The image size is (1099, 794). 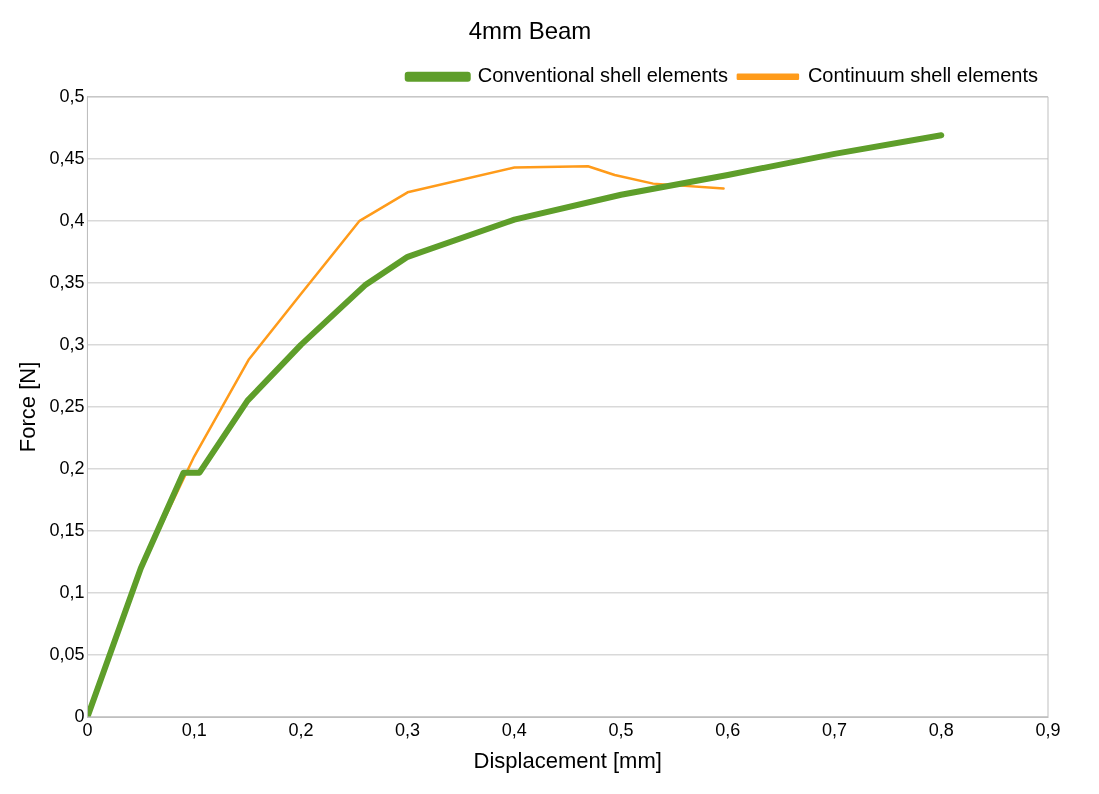 What do you see at coordinates (194, 729) in the screenshot?
I see `x-tick-label: 0,1` at bounding box center [194, 729].